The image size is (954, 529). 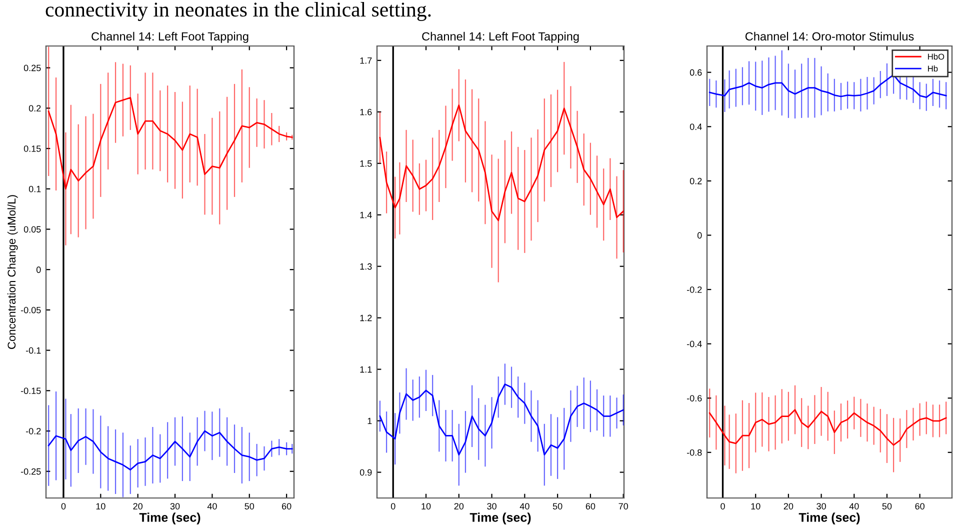 What do you see at coordinates (33, 350) in the screenshot?
I see `y-tick-label: -0.1` at bounding box center [33, 350].